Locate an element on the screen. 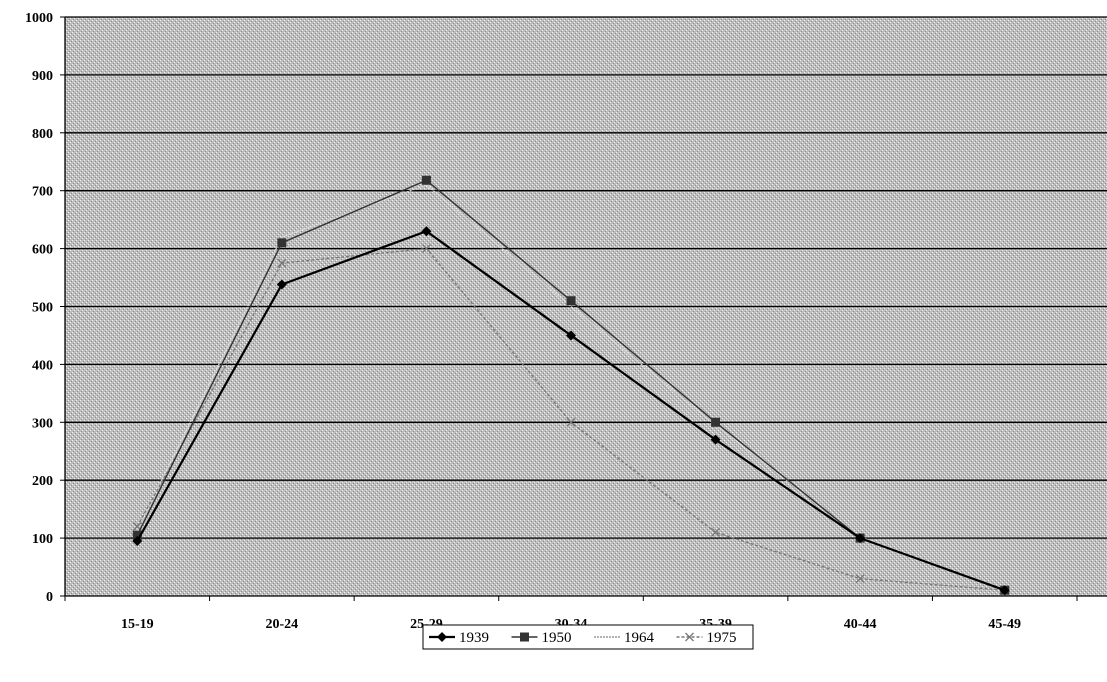  legend-label-1939: 1939 is located at coordinates (474, 638).